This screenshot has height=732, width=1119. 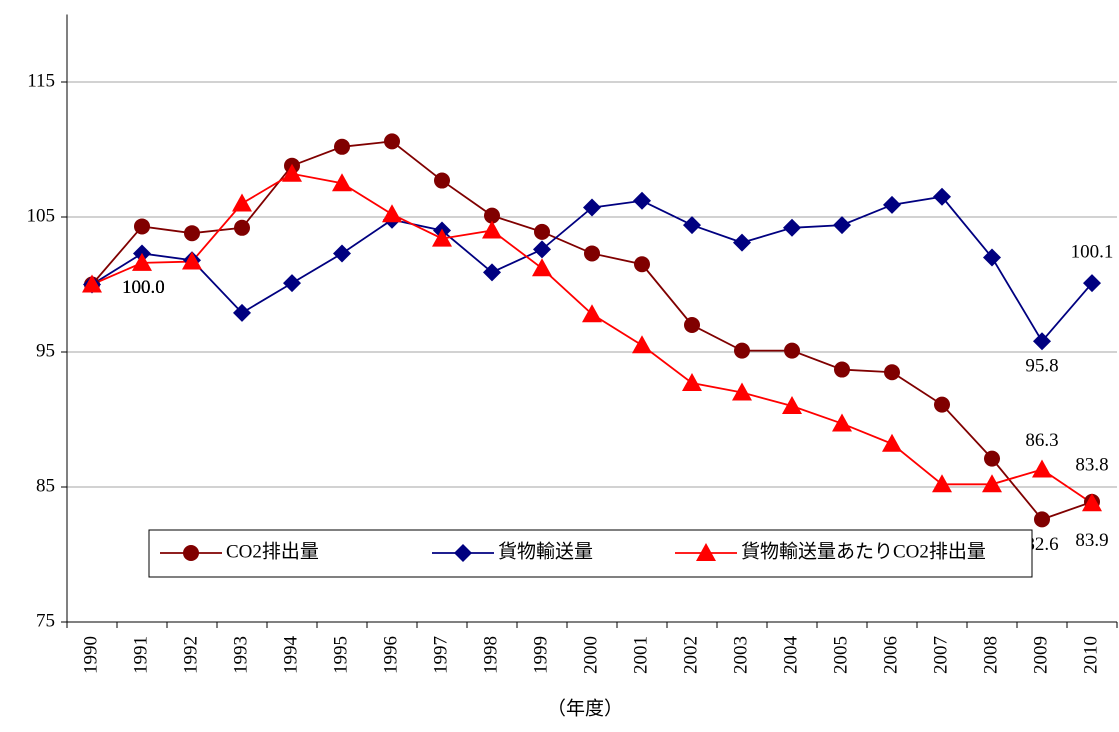 What do you see at coordinates (545, 551) in the screenshot?
I see `legend-label: 貨物輸送量` at bounding box center [545, 551].